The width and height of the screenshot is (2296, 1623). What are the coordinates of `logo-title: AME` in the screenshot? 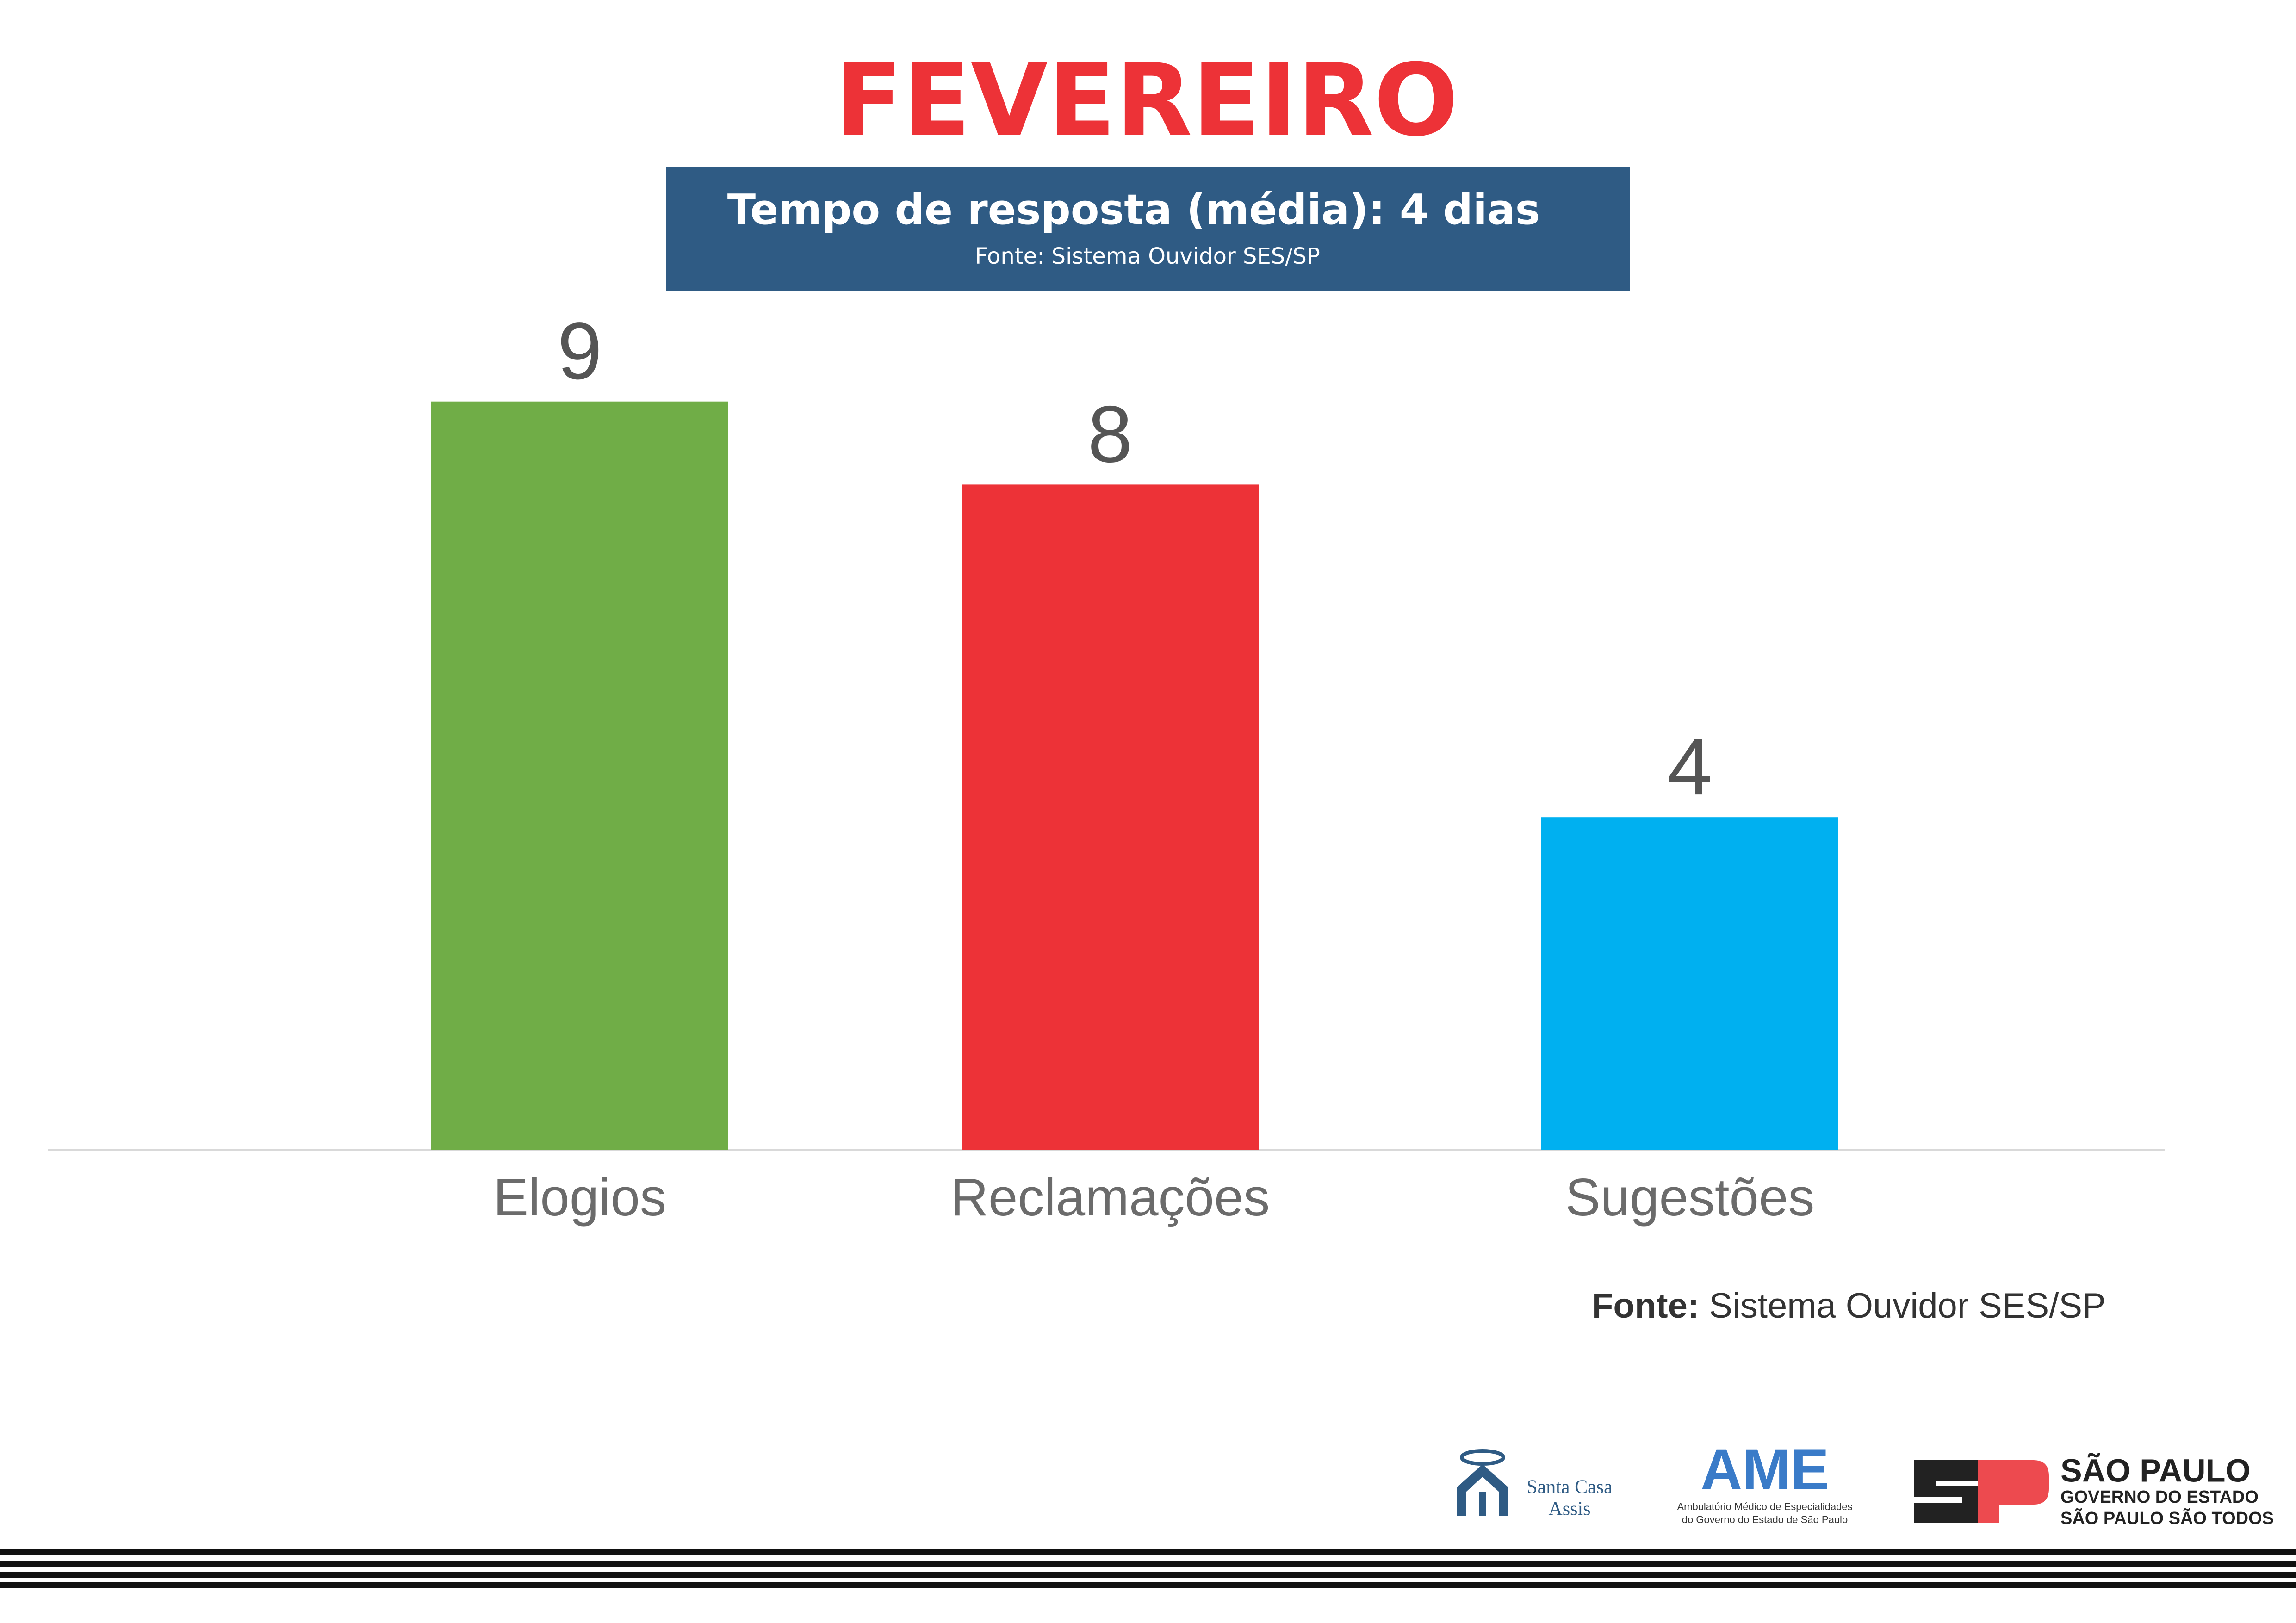 It's located at (1765, 1469).